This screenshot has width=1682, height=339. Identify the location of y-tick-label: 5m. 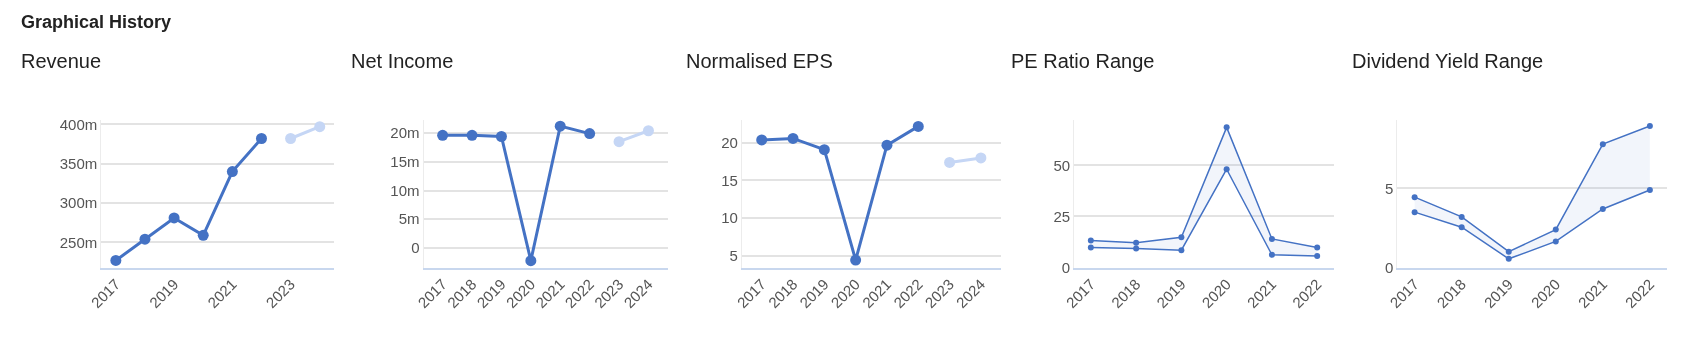
(409, 219).